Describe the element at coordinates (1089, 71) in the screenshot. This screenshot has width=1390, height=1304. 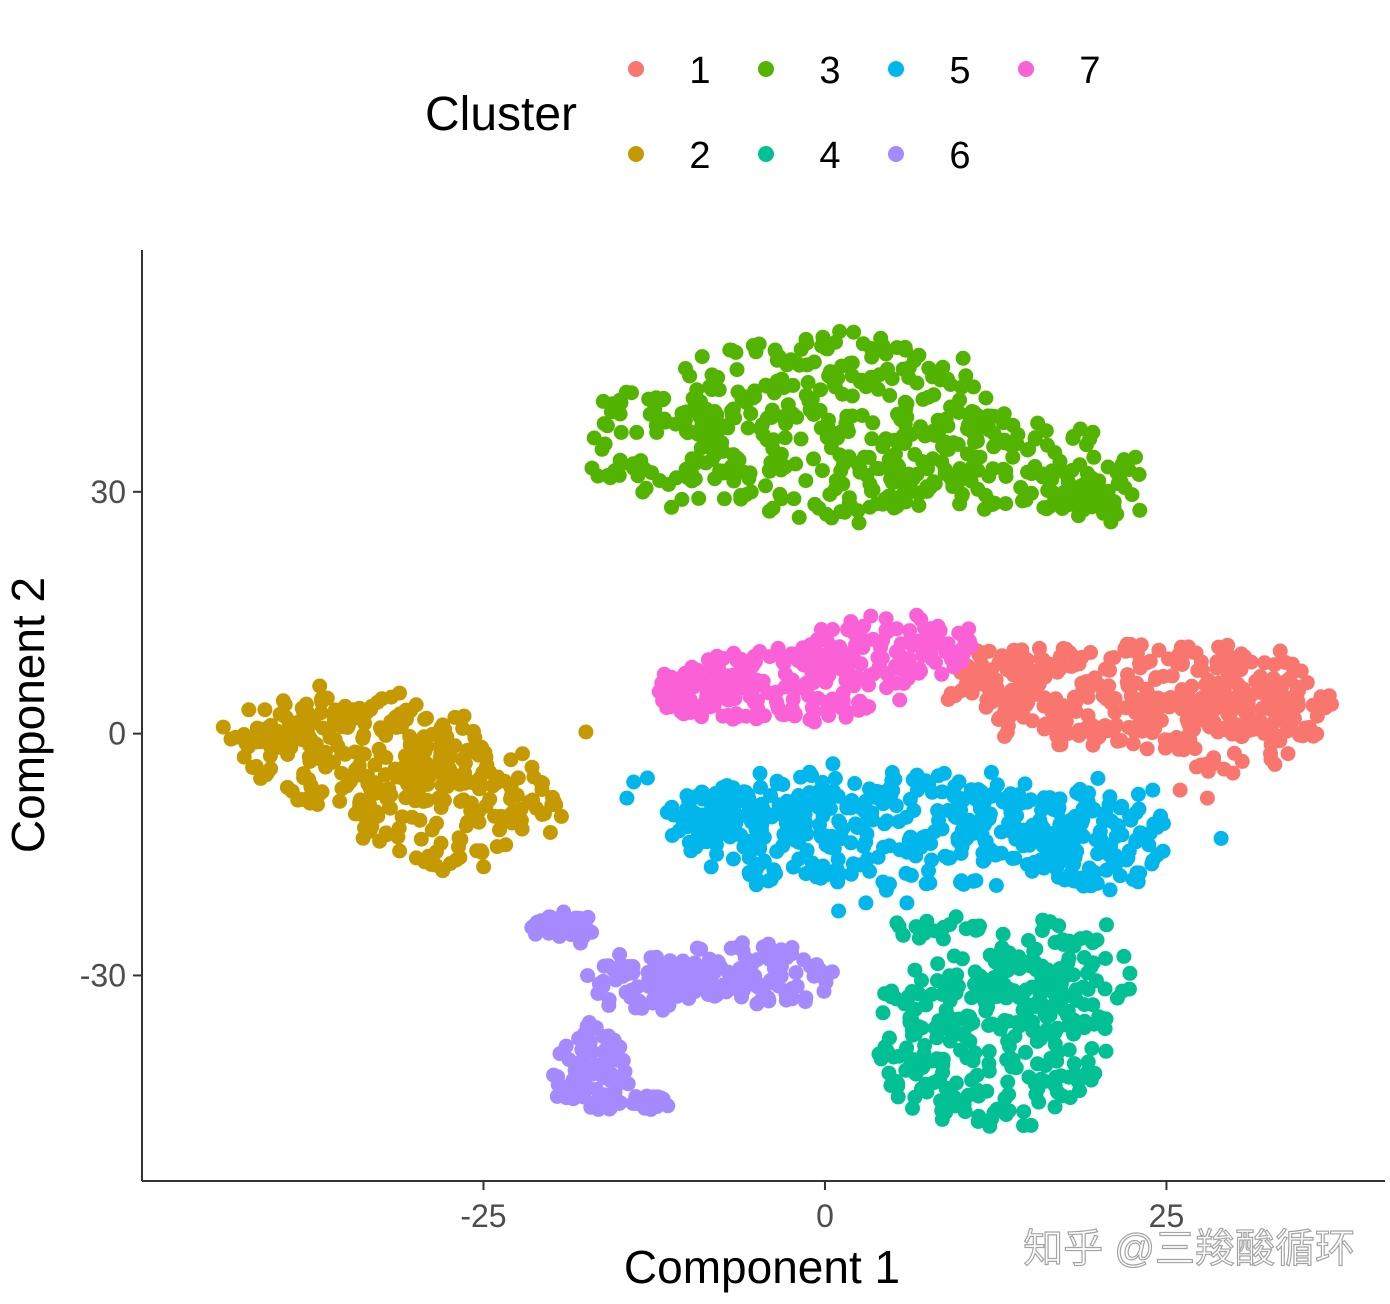
I see `legend-label: 7` at that location.